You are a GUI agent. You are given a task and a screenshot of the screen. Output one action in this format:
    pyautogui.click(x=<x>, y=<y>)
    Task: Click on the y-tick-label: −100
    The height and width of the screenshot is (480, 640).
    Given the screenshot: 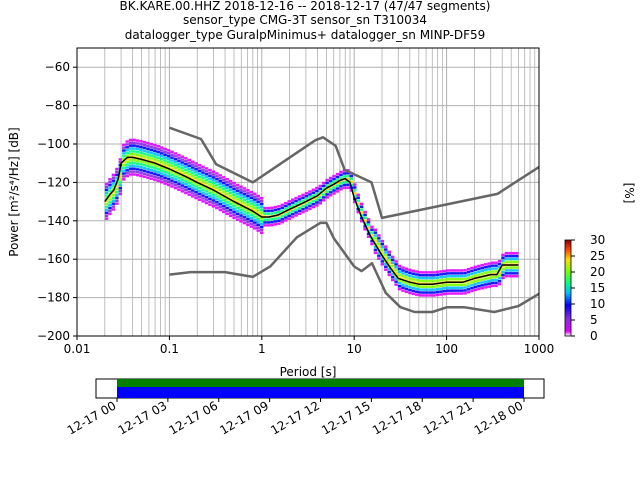 What is the action you would take?
    pyautogui.click(x=53, y=144)
    